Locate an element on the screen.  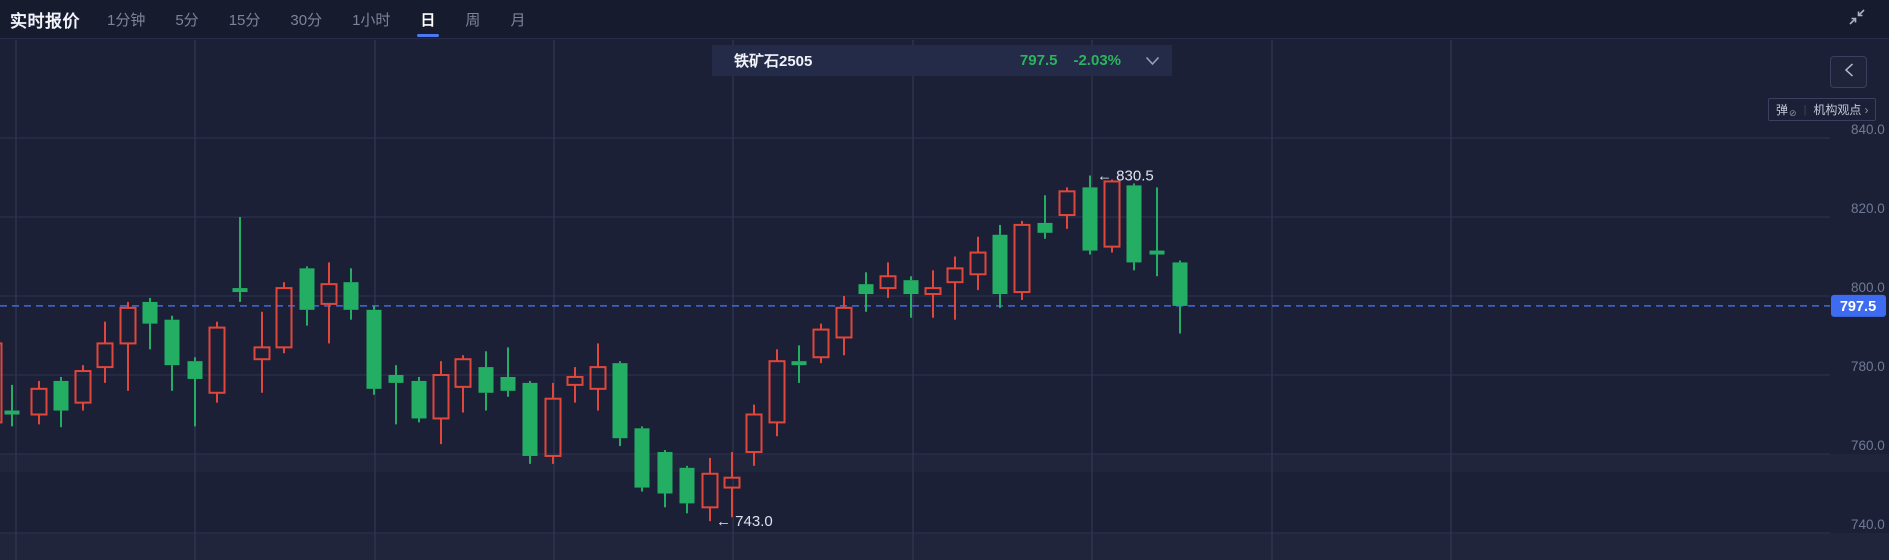
opinion-pill: 弹⊘ | 机构观点 › is located at coordinates (1822, 109).